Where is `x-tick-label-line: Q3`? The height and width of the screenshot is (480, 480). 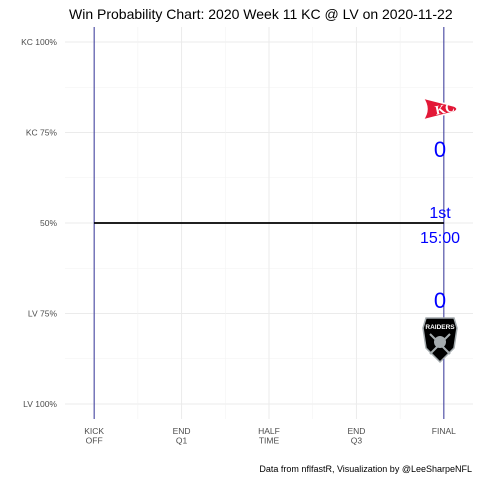 x-tick-label-line: Q3 is located at coordinates (357, 441).